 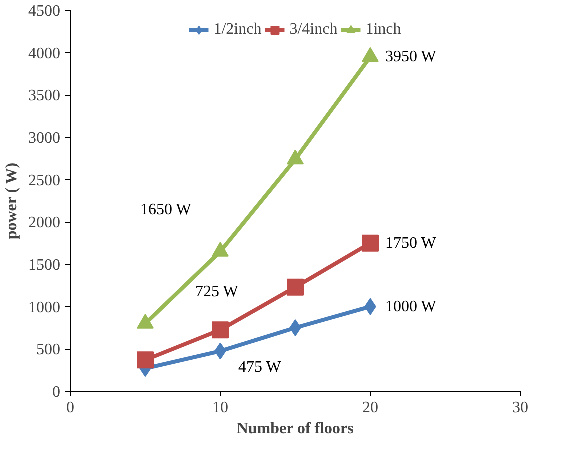 I want to click on legend-label: 1inch, so click(x=384, y=30).